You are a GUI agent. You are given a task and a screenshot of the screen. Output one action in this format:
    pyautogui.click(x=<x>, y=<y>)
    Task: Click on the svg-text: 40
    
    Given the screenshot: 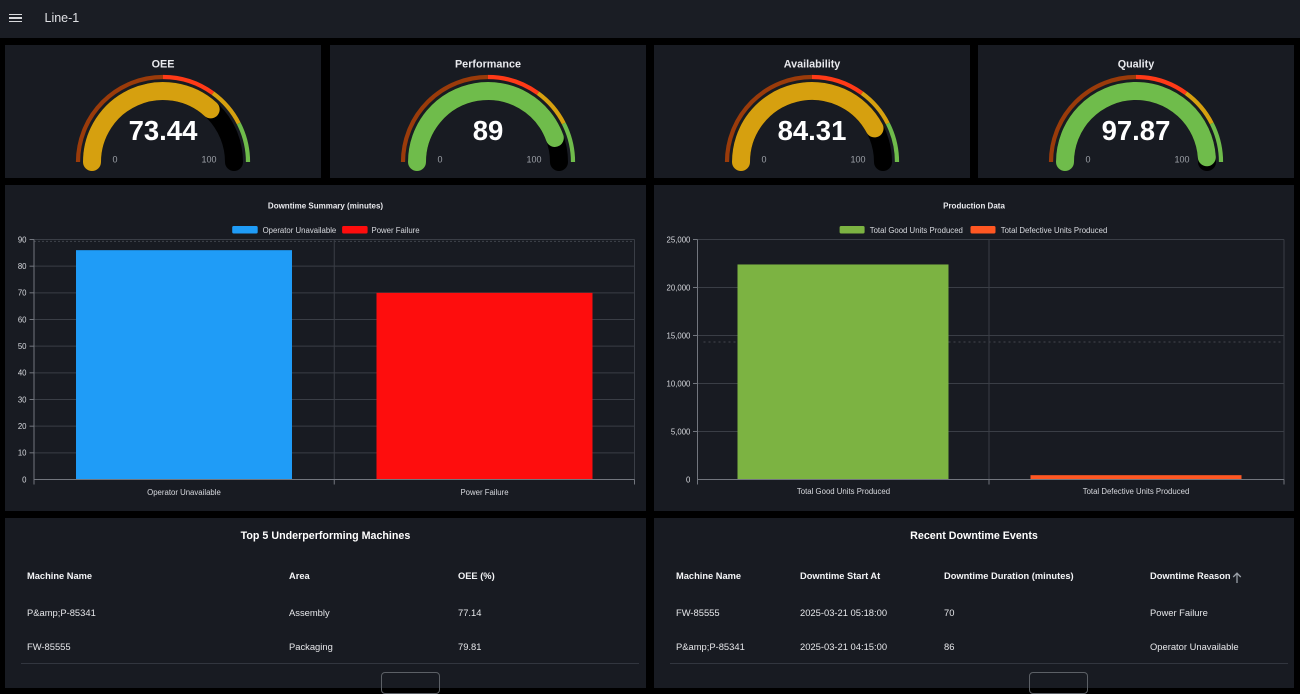 What is the action you would take?
    pyautogui.click(x=22, y=373)
    